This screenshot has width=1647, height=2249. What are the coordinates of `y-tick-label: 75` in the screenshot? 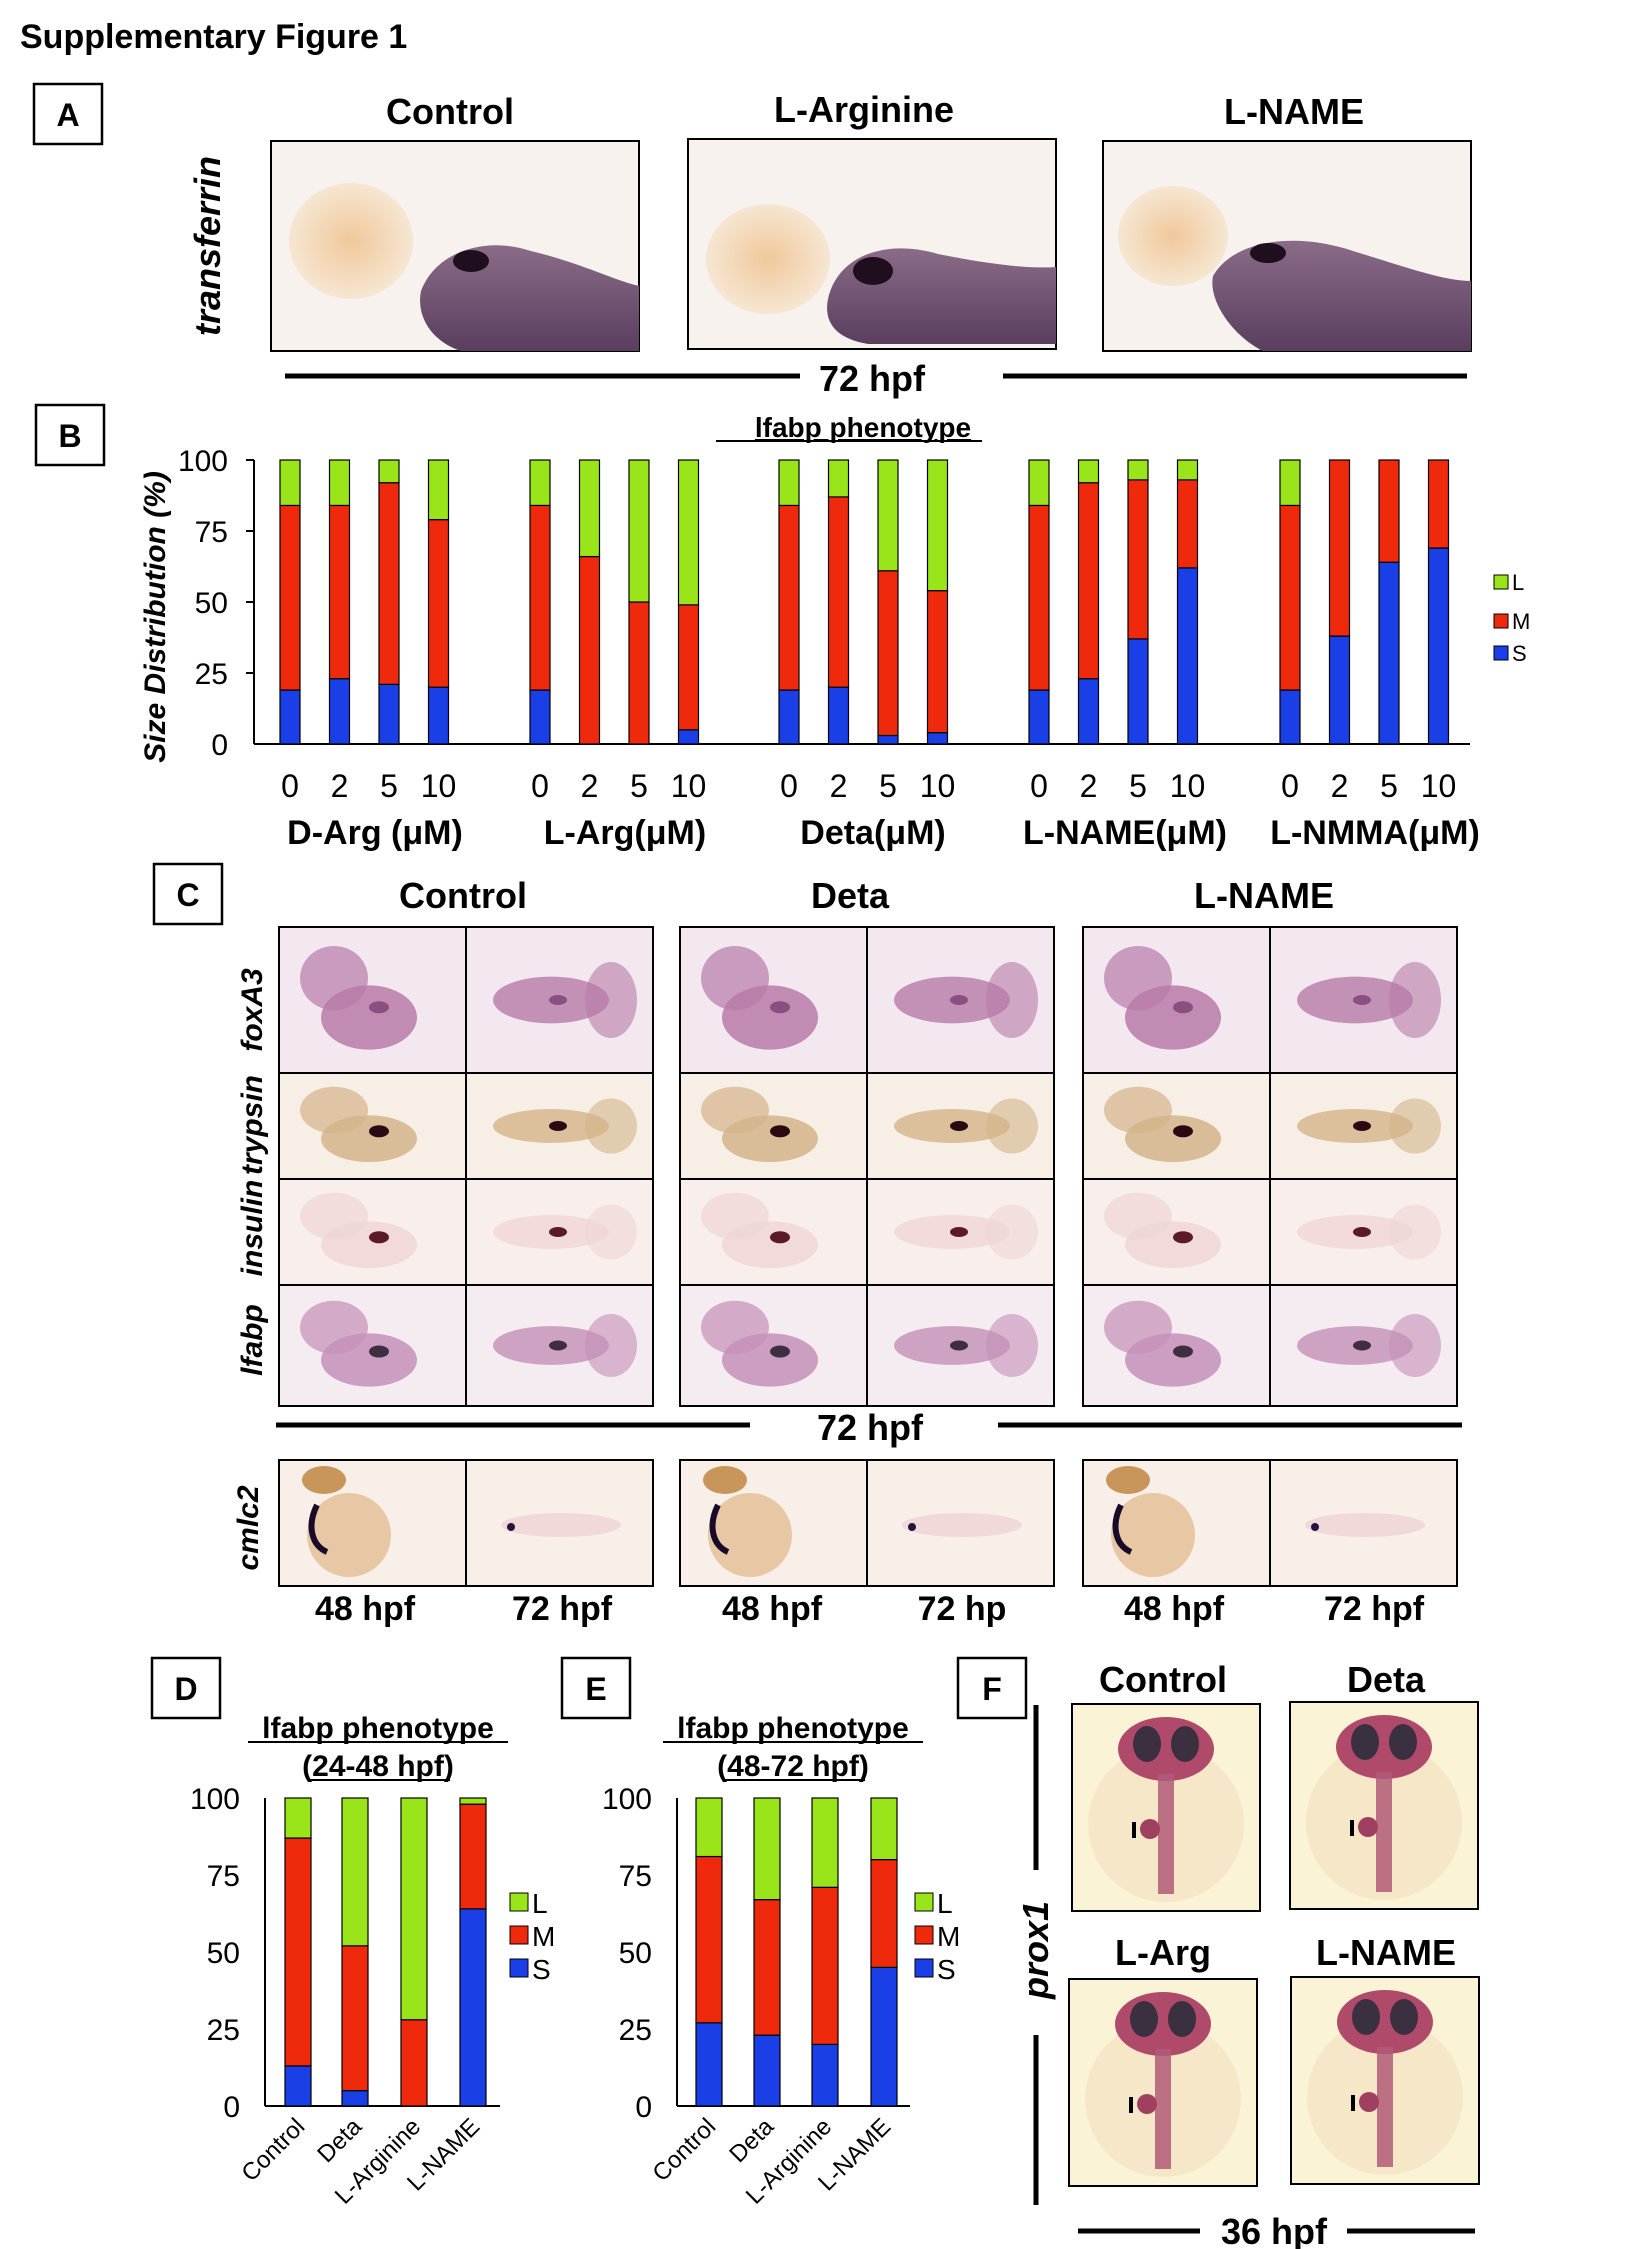 It's located at (211, 532).